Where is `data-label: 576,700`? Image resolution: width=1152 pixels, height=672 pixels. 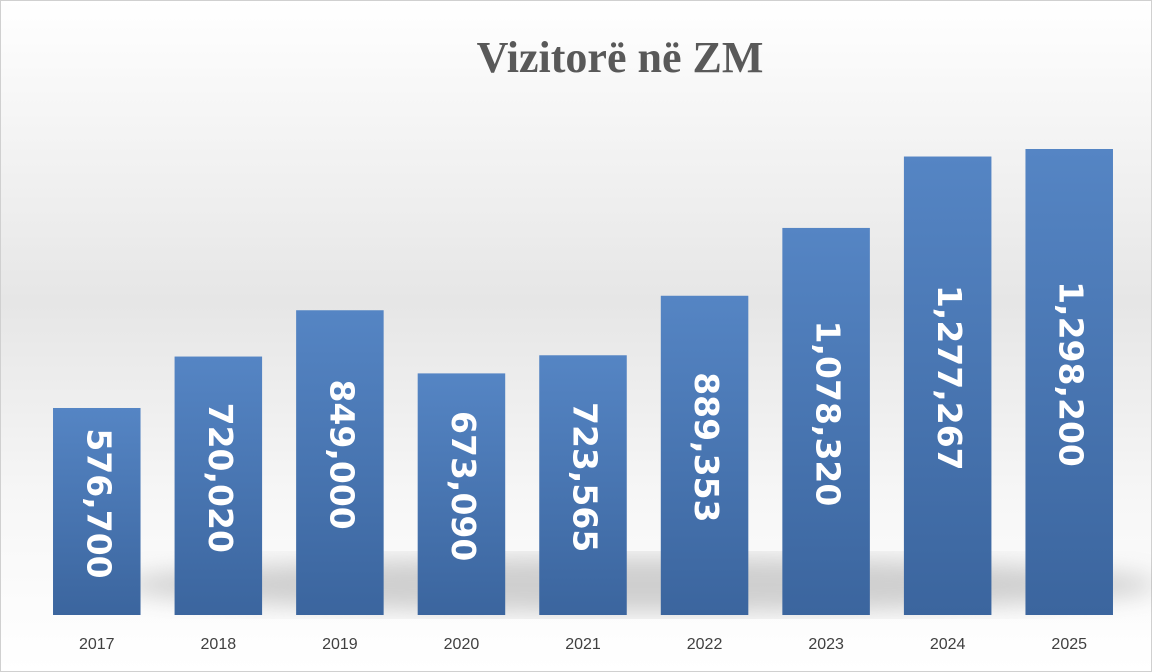 data-label: 576,700 is located at coordinates (98, 503).